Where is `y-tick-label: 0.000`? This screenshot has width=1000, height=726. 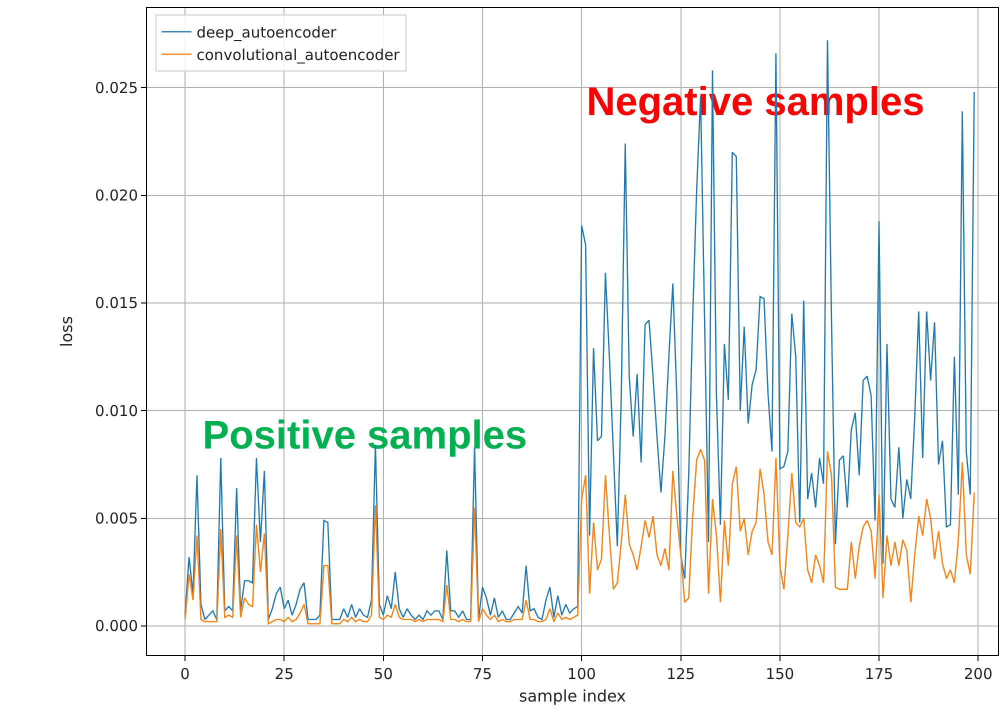 y-tick-label: 0.000 is located at coordinates (116, 626).